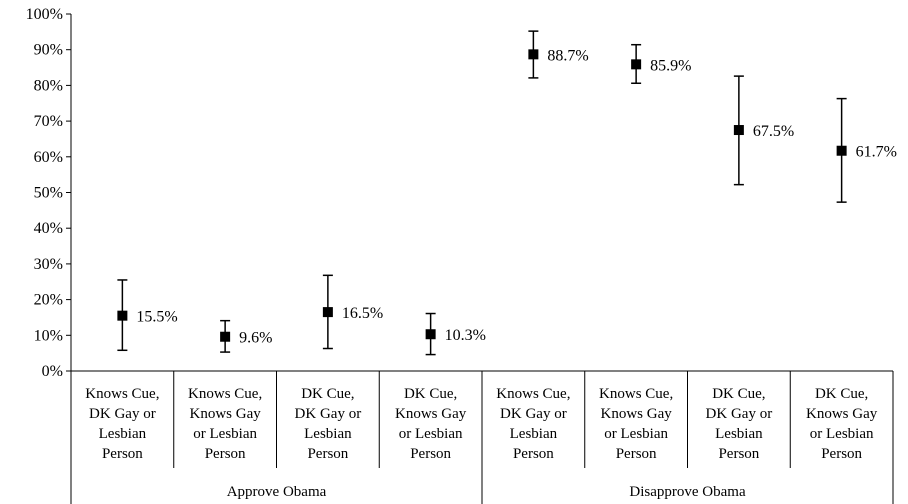 Image resolution: width=908 pixels, height=504 pixels. I want to click on data-label: 88.7%, so click(567, 55).